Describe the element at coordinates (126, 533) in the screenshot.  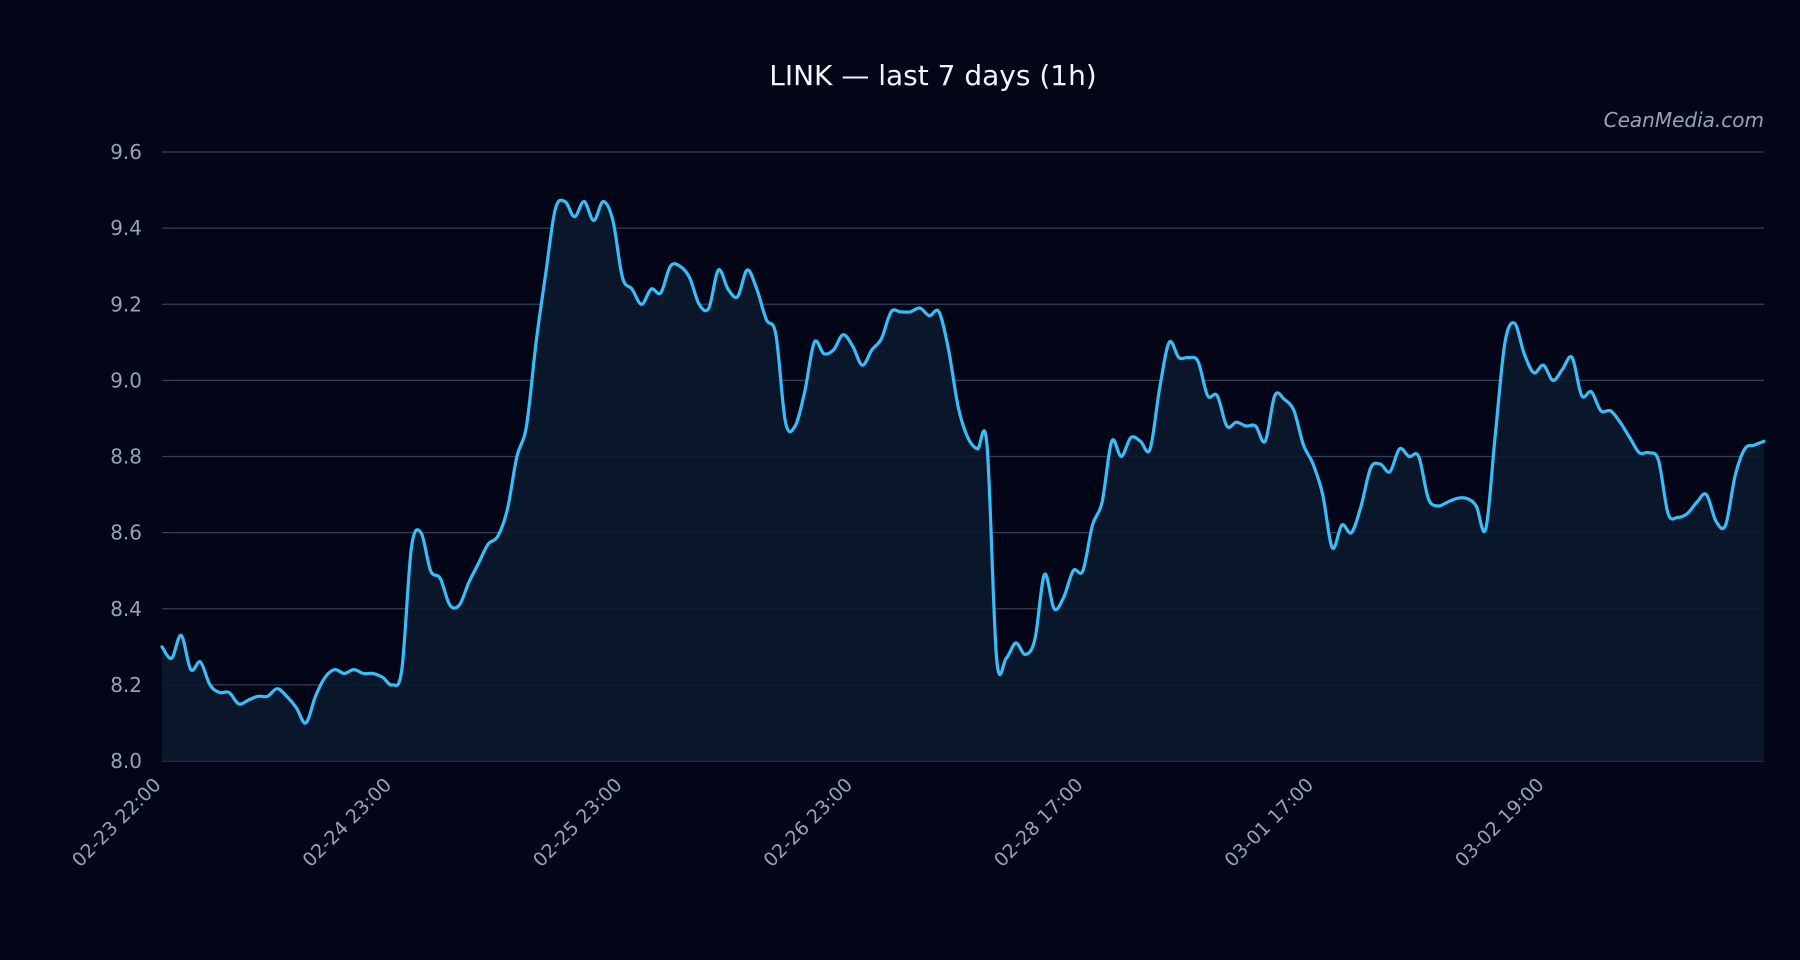
I see `y-tick-label: 8.6` at that location.